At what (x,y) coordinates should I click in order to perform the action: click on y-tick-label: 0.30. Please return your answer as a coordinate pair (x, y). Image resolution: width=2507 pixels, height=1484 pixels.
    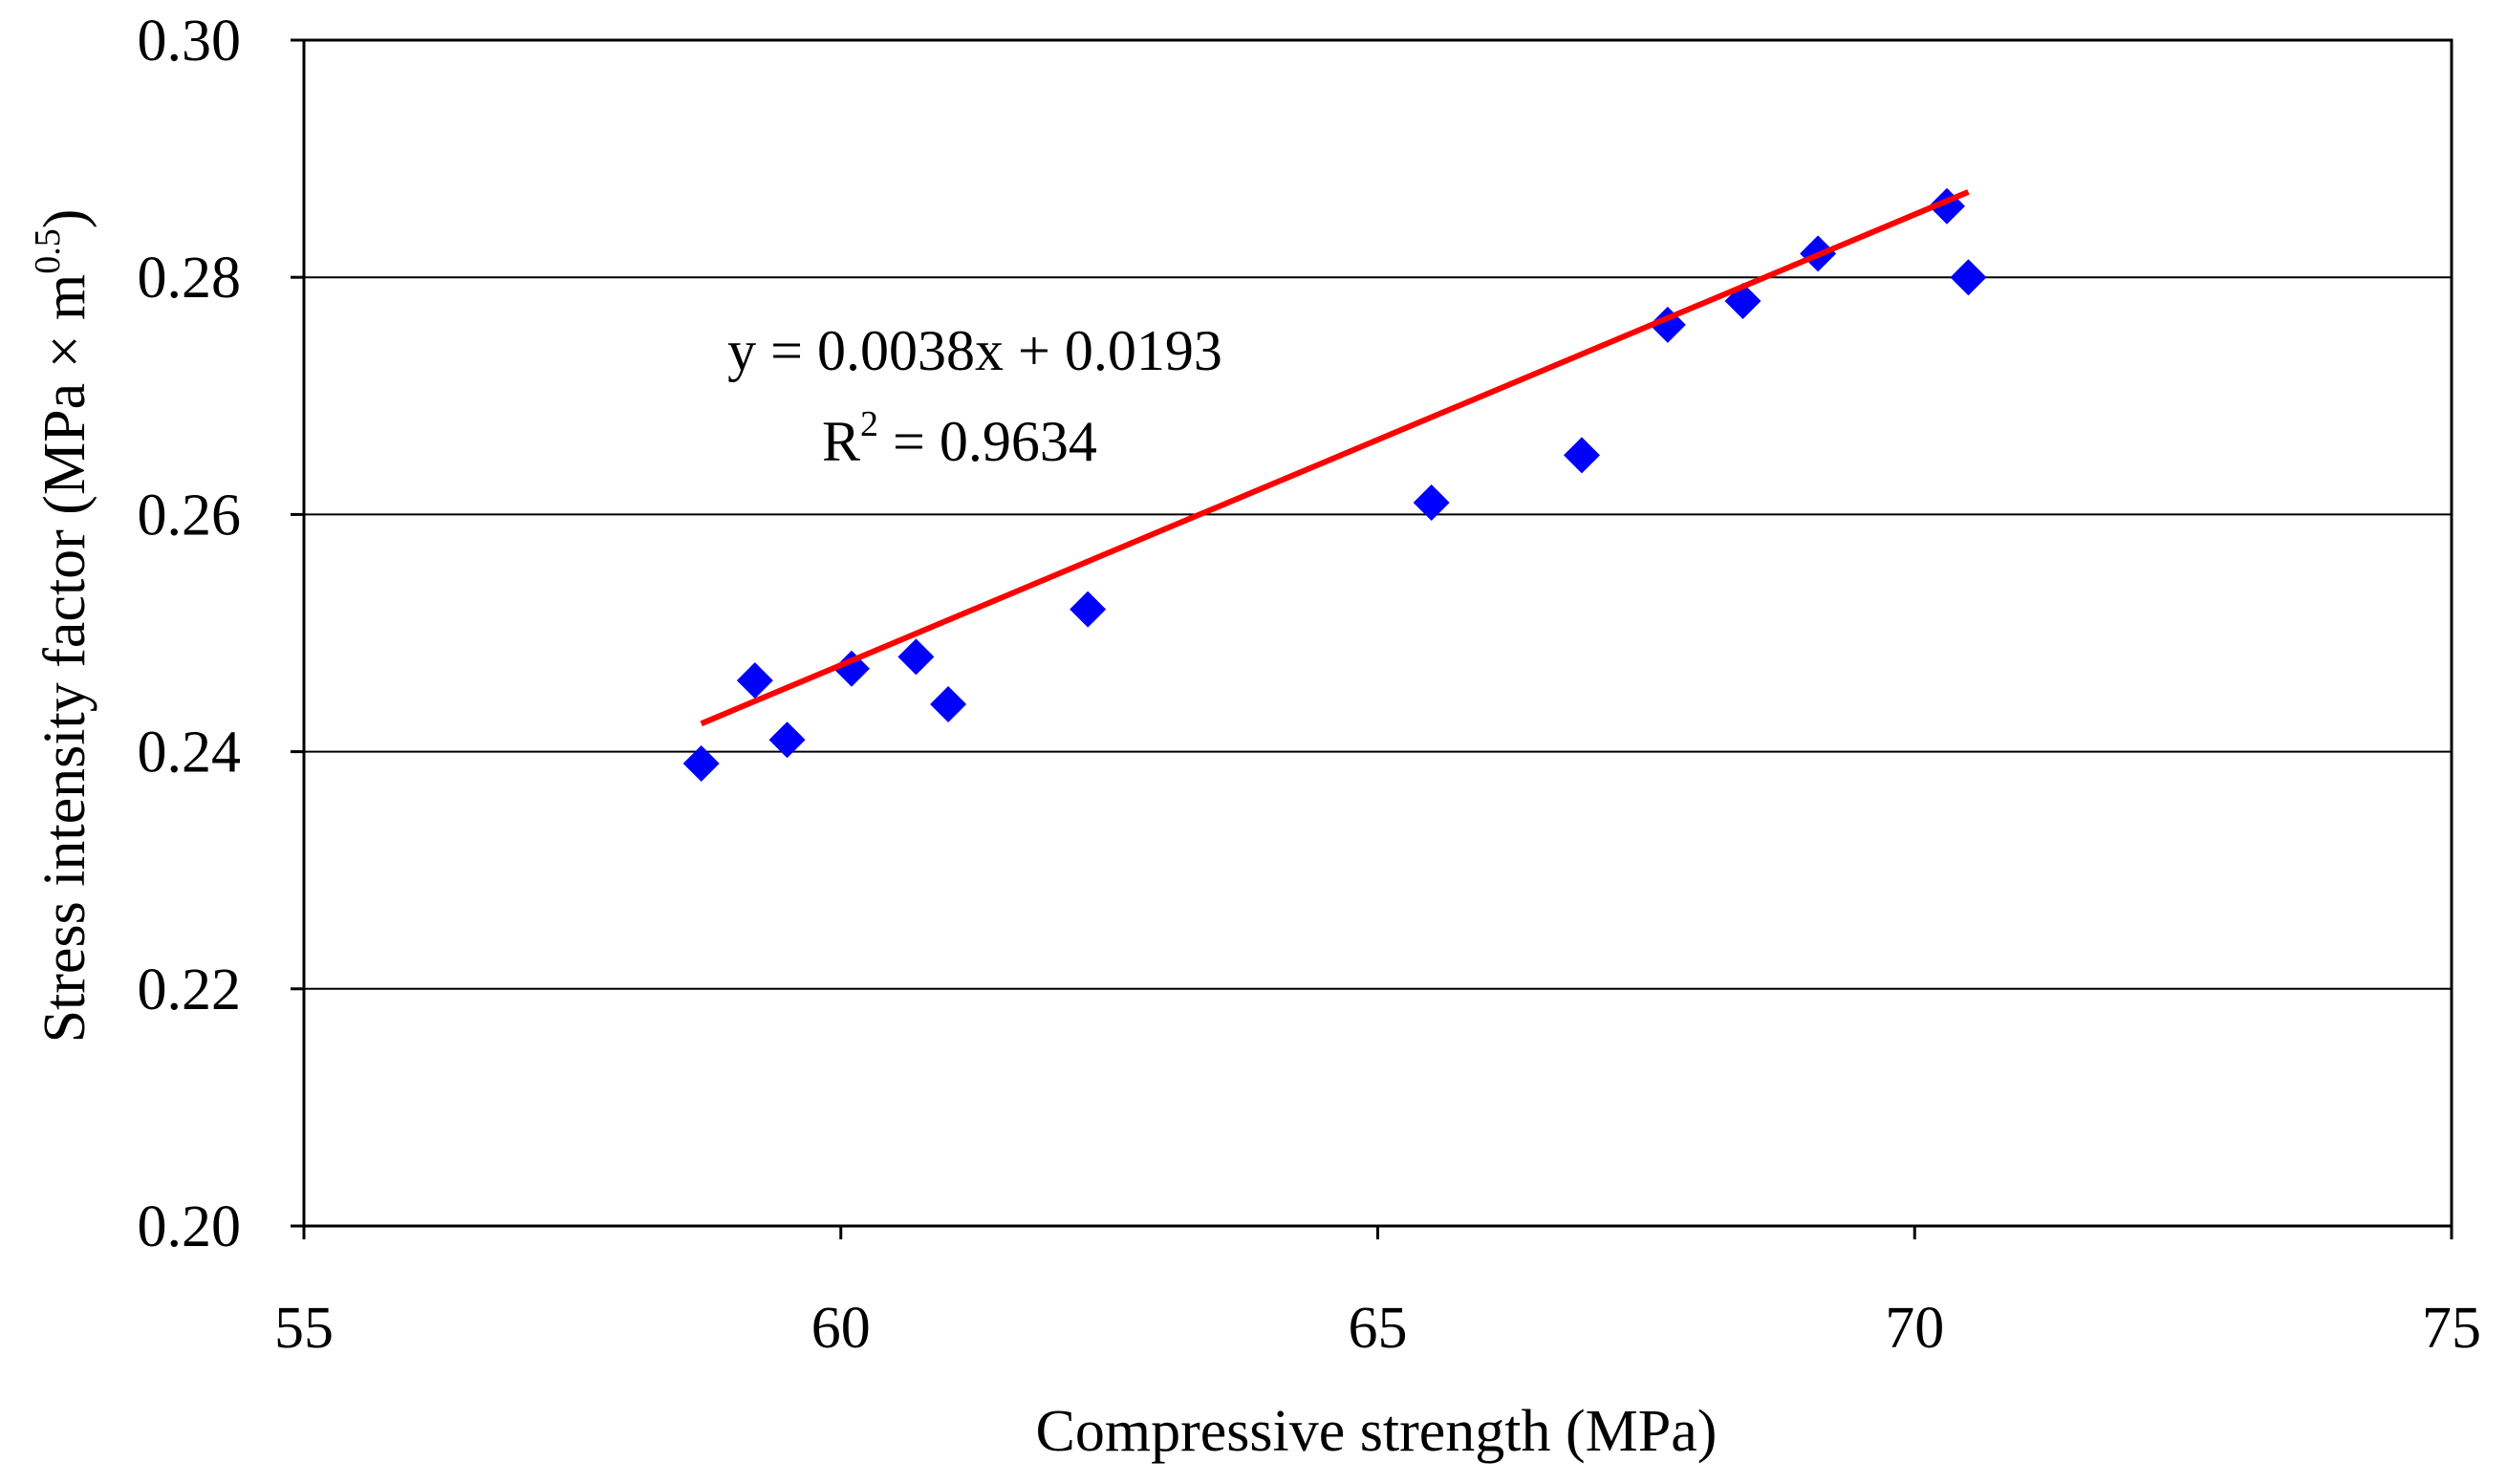
    Looking at the image, I should click on (190, 42).